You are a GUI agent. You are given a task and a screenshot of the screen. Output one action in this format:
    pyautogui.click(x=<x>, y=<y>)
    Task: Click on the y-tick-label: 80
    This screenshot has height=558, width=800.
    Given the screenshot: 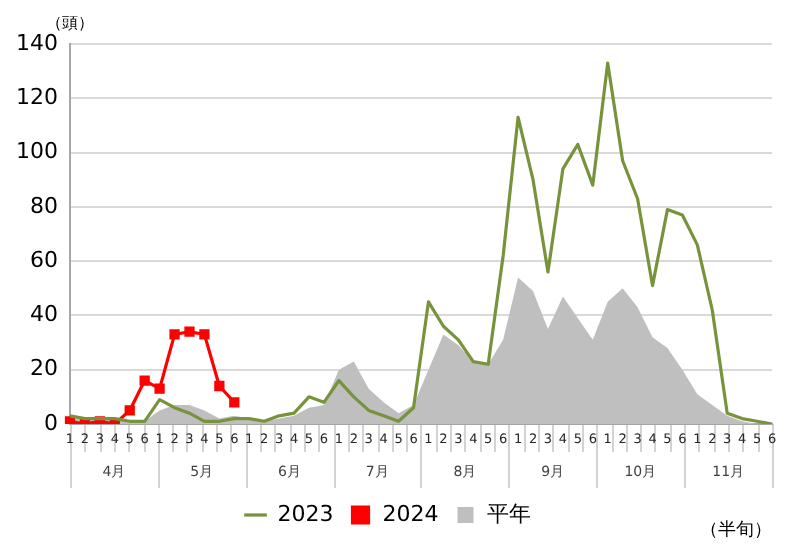 What is the action you would take?
    pyautogui.click(x=43, y=205)
    